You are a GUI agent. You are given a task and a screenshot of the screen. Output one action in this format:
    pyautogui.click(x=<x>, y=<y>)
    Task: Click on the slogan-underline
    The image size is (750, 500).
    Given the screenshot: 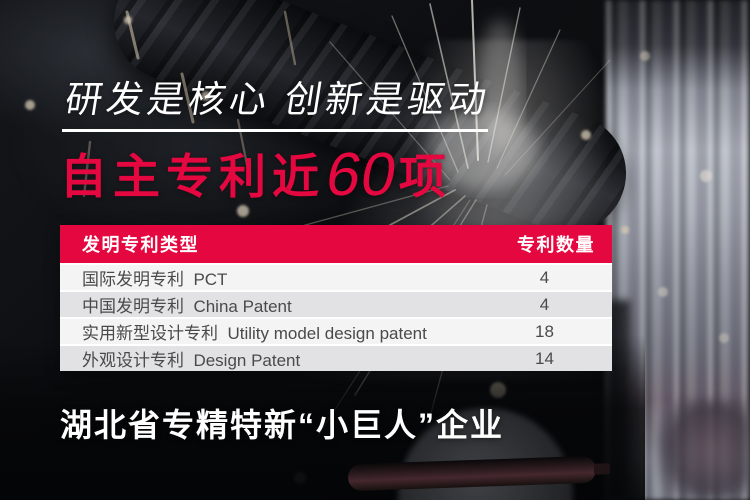 What is the action you would take?
    pyautogui.click(x=275, y=130)
    